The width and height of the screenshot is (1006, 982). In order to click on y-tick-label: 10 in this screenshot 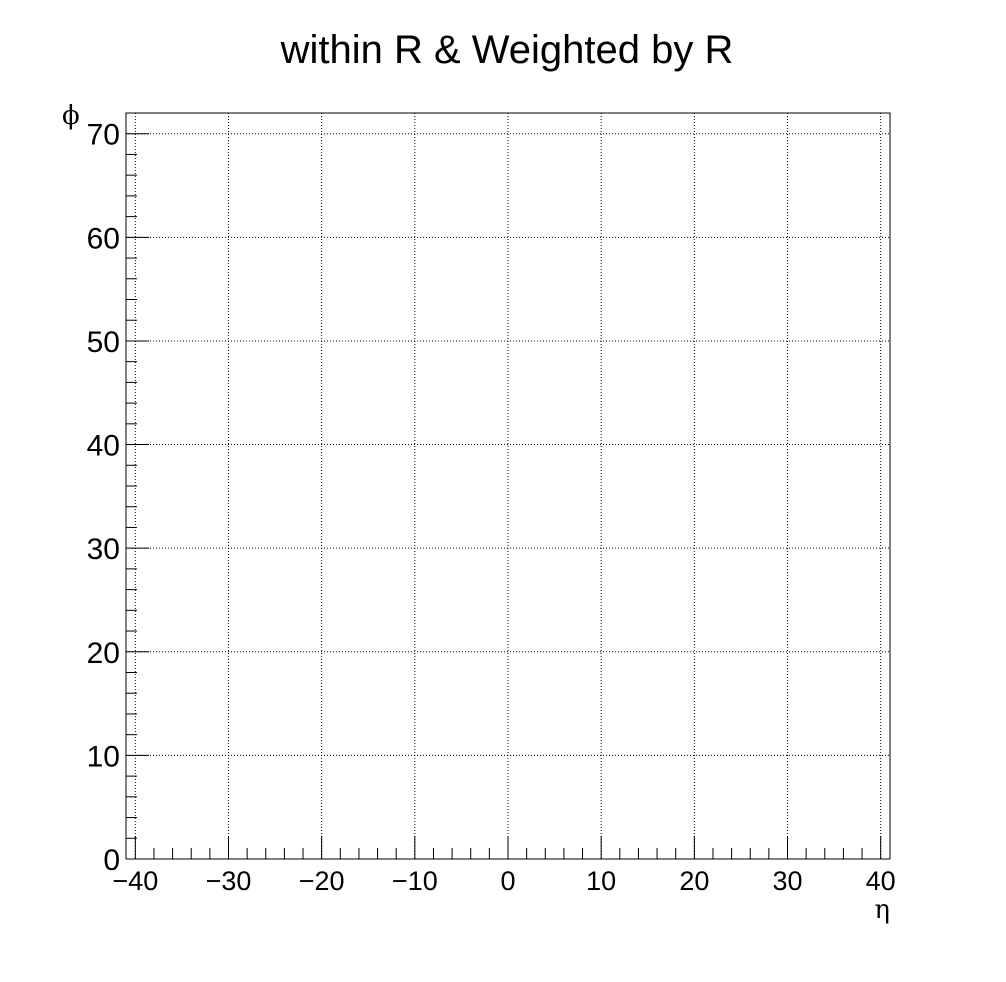, I will do `click(103, 756)`.